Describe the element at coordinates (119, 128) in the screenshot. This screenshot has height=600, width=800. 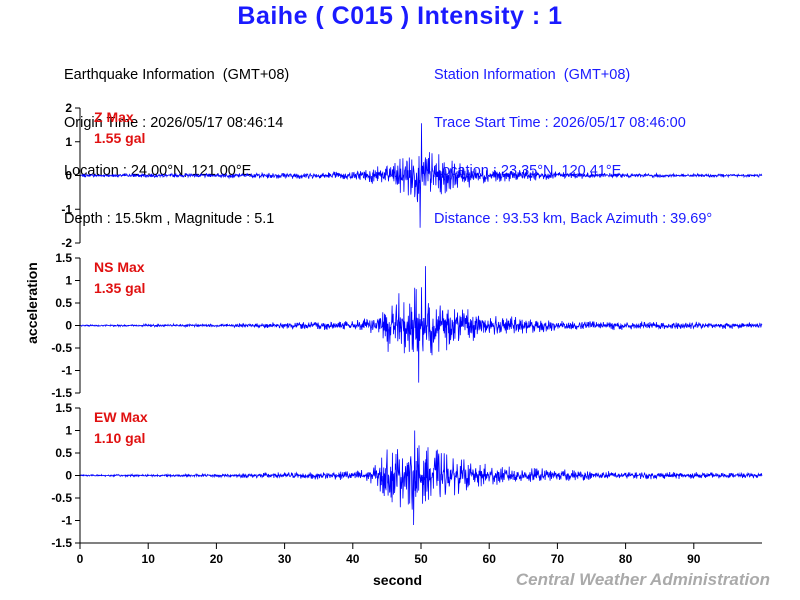
I see `z-max-label: Z Max 1.55 gal` at that location.